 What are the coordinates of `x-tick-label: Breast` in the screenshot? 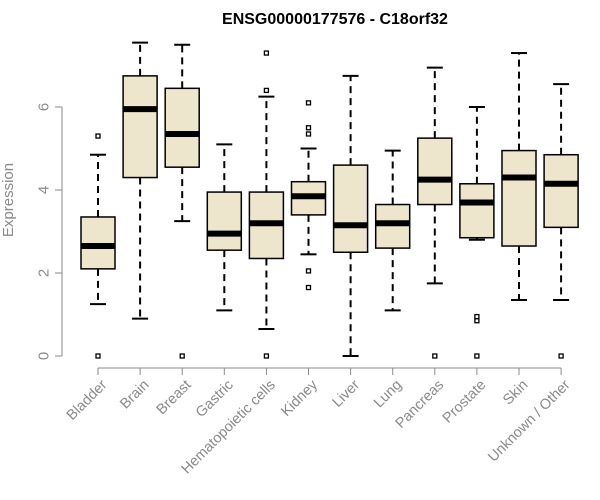 It's located at (174, 397).